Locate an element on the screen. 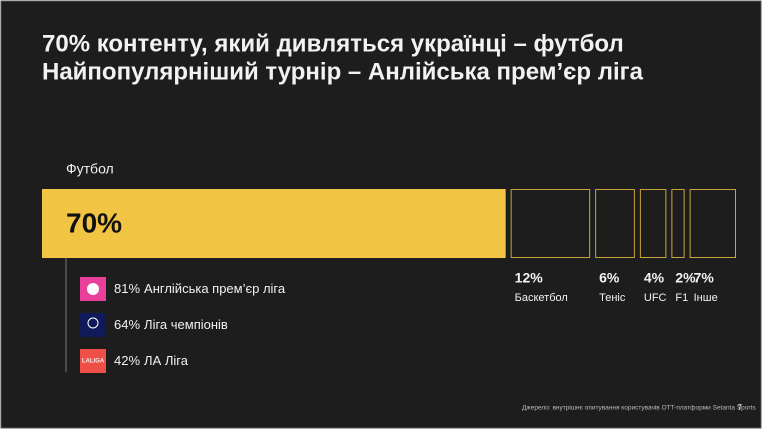 The image size is (762, 429). item-percent: 64% is located at coordinates (127, 324).